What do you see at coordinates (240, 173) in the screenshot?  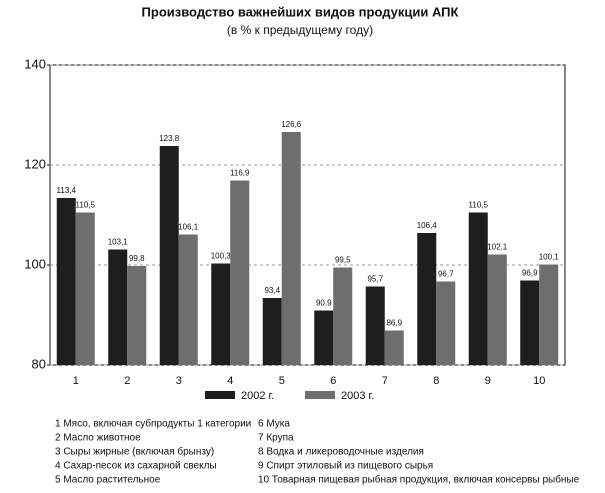 I see `value-label: 116,9` at bounding box center [240, 173].